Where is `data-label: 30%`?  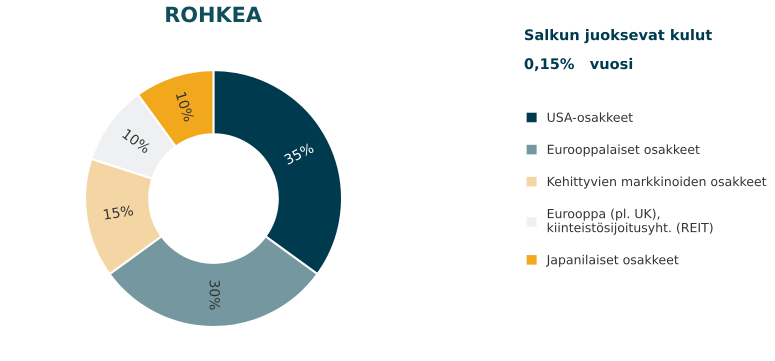
data-label: 30% is located at coordinates (214, 295).